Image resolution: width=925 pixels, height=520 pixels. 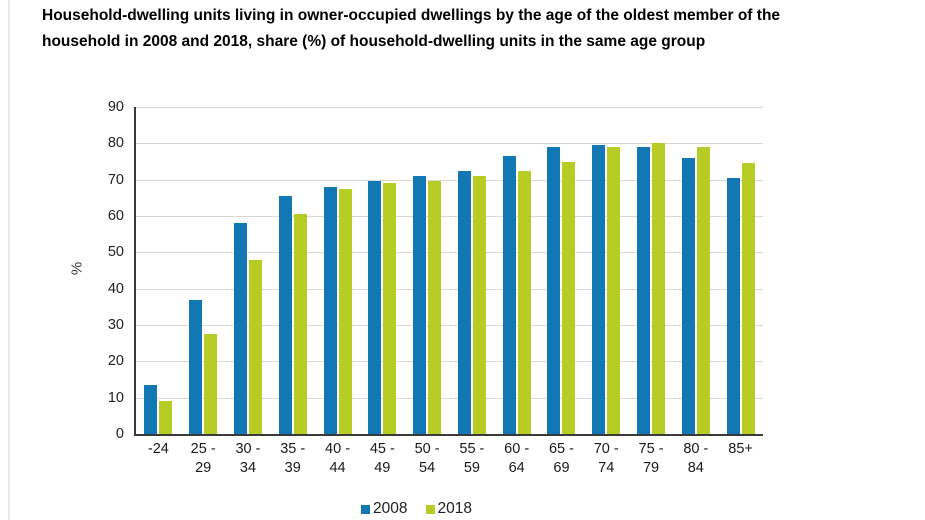 What do you see at coordinates (430, 509) in the screenshot?
I see `legend-swatch-2018` at bounding box center [430, 509].